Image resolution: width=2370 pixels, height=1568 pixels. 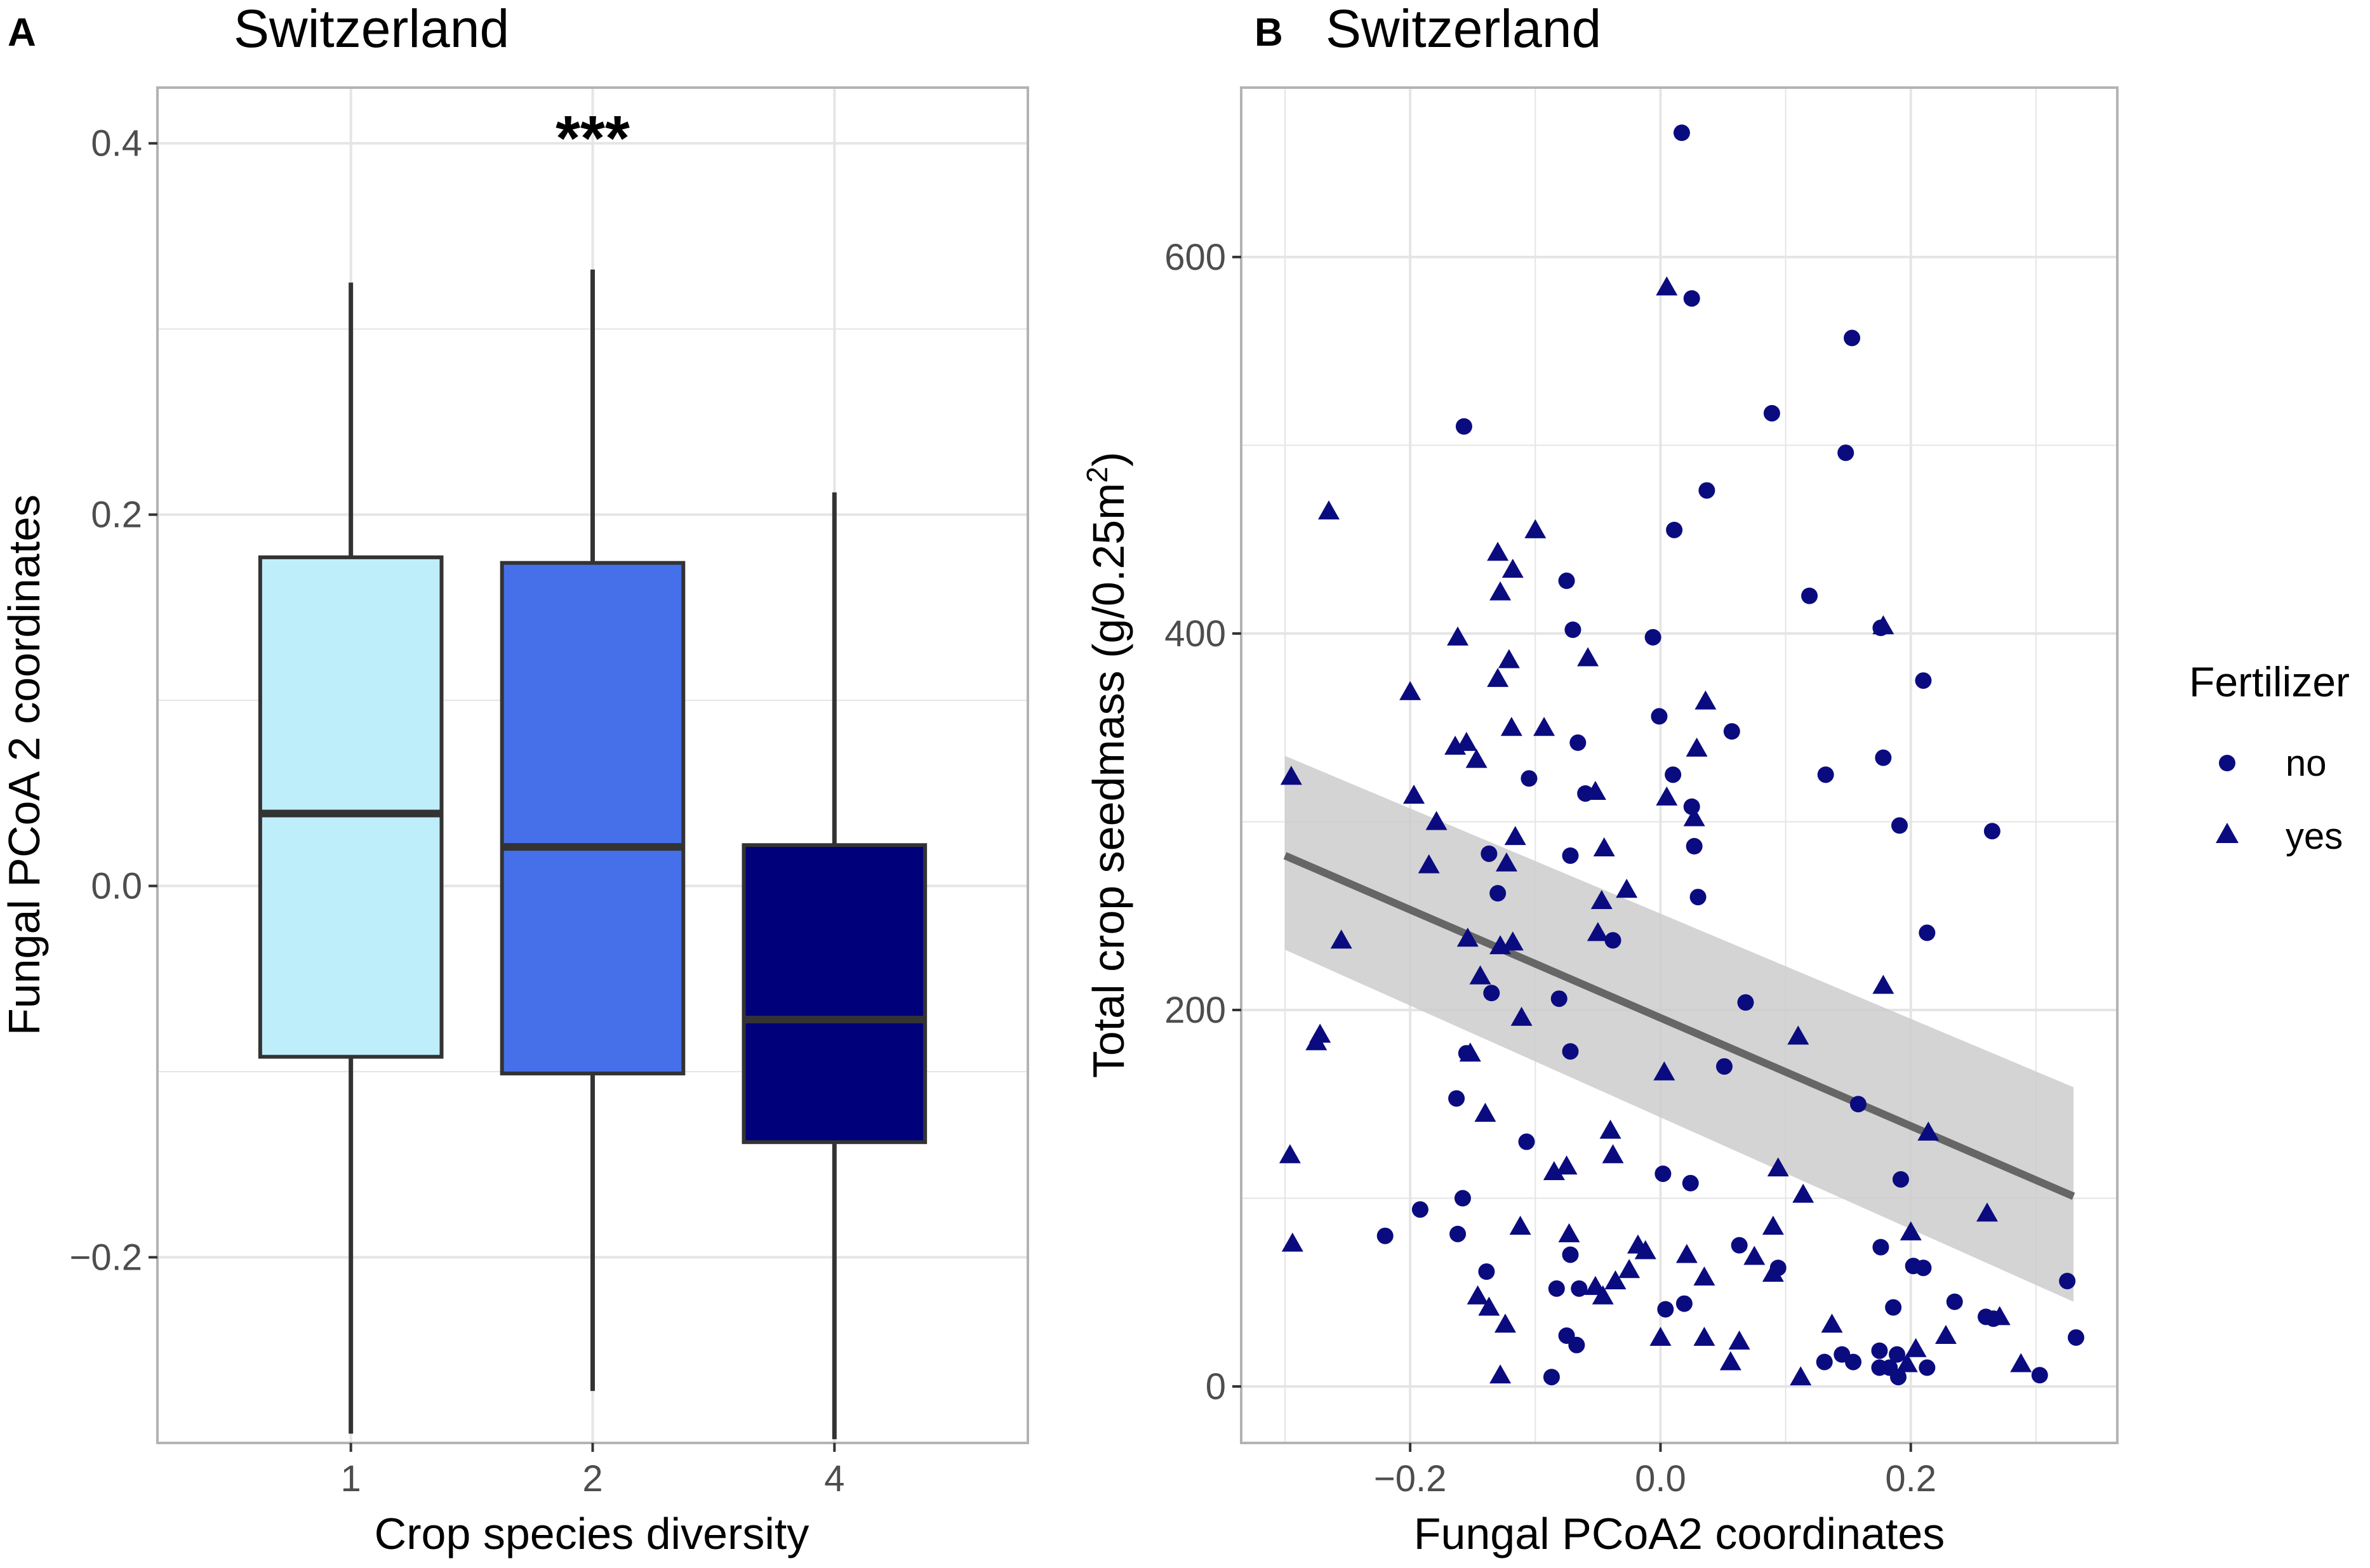 I want to click on y-tick-label: 400, so click(x=1195, y=633).